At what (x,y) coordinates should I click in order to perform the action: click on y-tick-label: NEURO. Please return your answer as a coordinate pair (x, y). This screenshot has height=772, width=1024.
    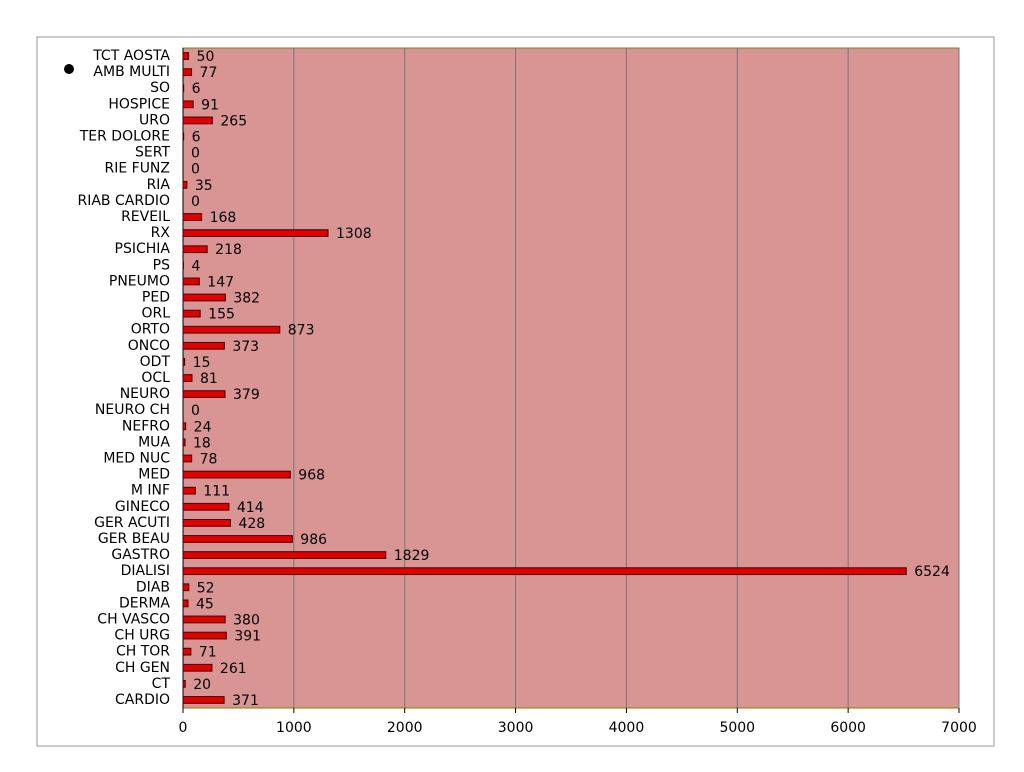
    Looking at the image, I should click on (145, 394).